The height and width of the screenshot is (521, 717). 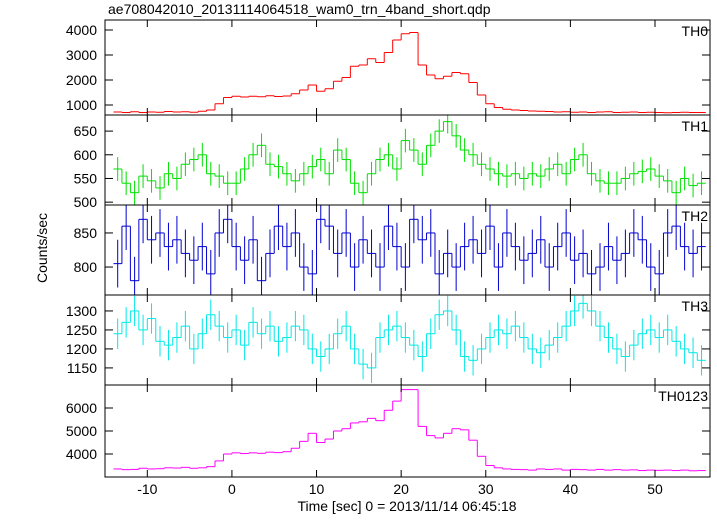 I want to click on y-tick-label: 500, so click(x=86, y=202).